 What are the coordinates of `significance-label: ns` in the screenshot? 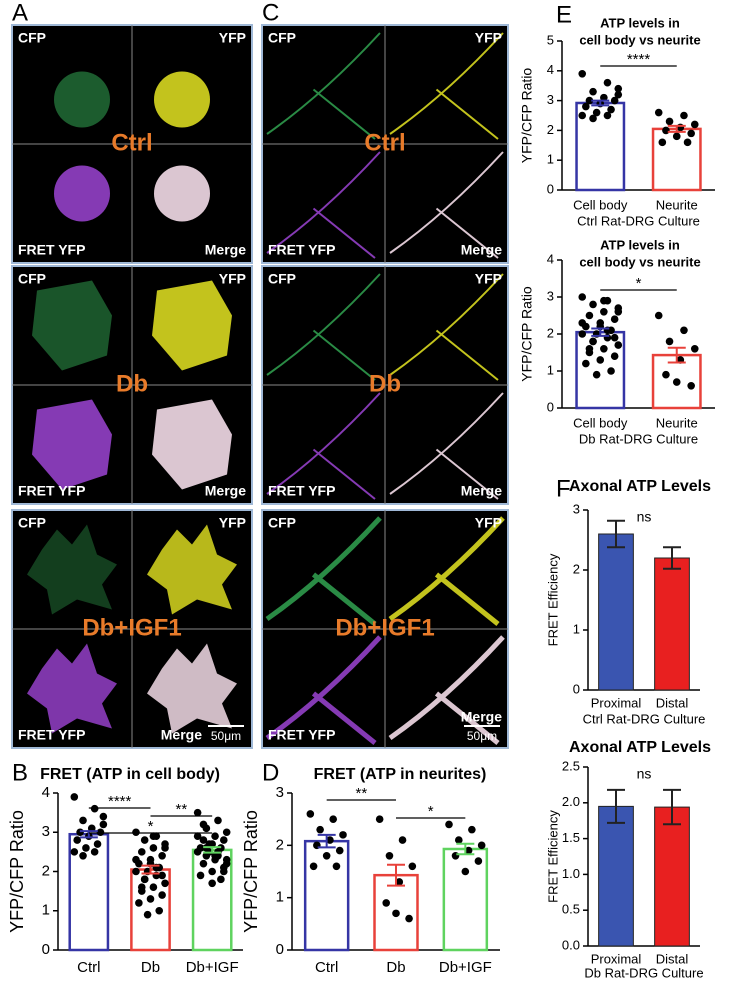 It's located at (644, 774).